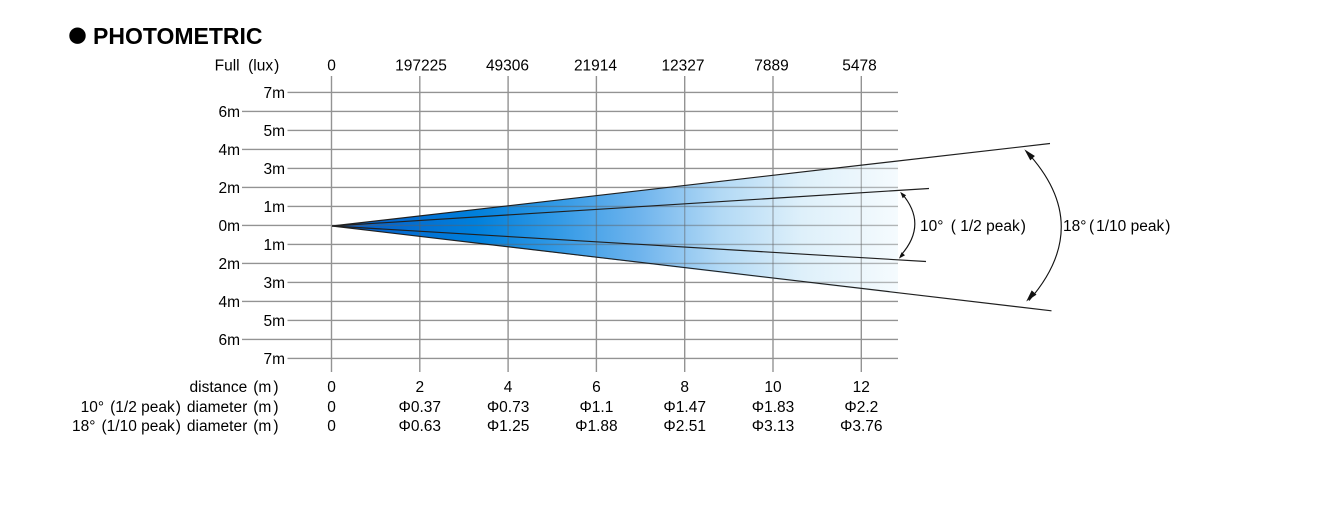 The image size is (1329, 513). I want to click on svg-text: 18°(1/10 peak), so click(1116, 226).